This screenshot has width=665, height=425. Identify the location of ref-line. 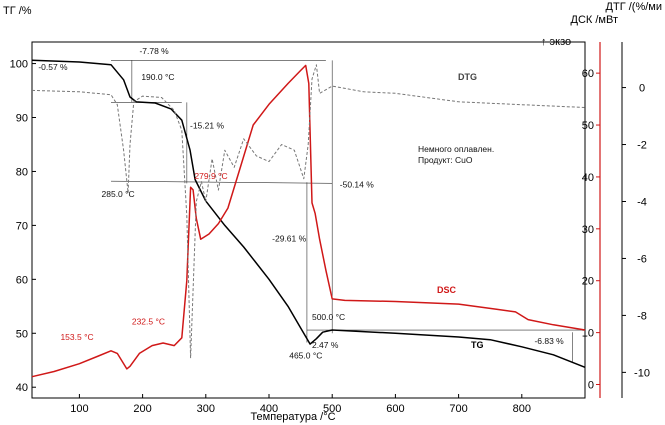
(221, 182).